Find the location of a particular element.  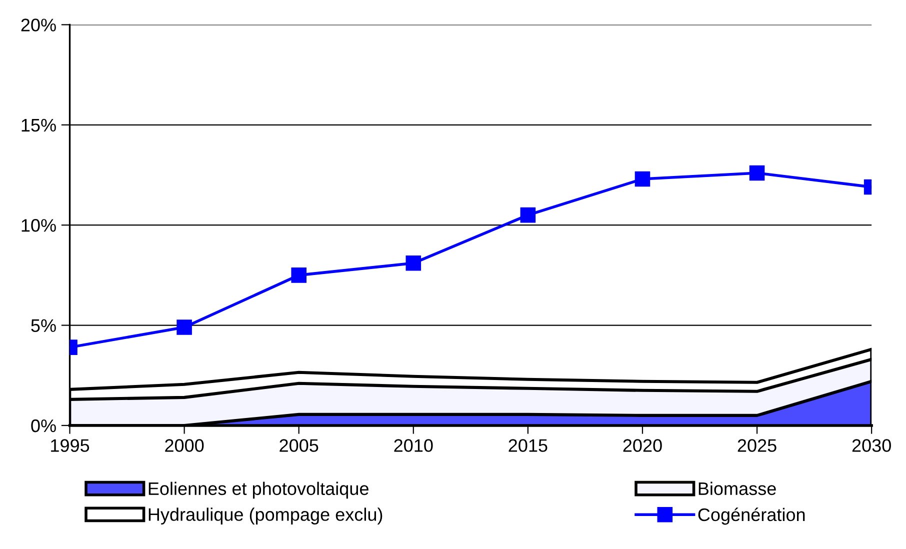

x-tick-label: 1995 is located at coordinates (70, 445).